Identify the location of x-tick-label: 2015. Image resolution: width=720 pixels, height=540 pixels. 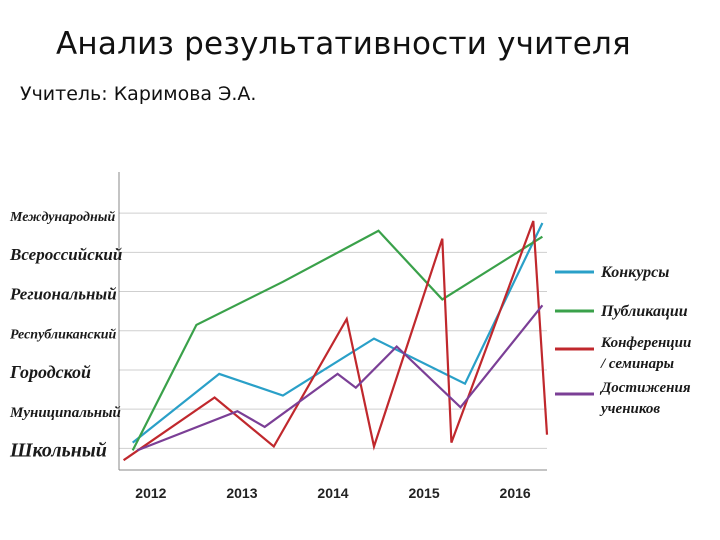
(423, 493).